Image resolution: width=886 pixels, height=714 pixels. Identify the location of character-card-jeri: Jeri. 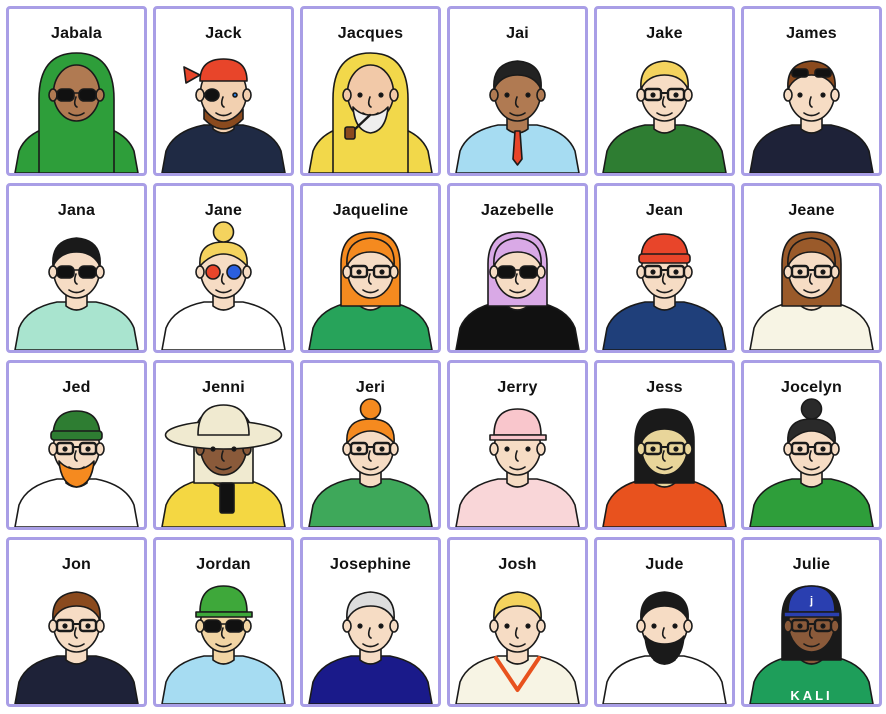
(370, 445).